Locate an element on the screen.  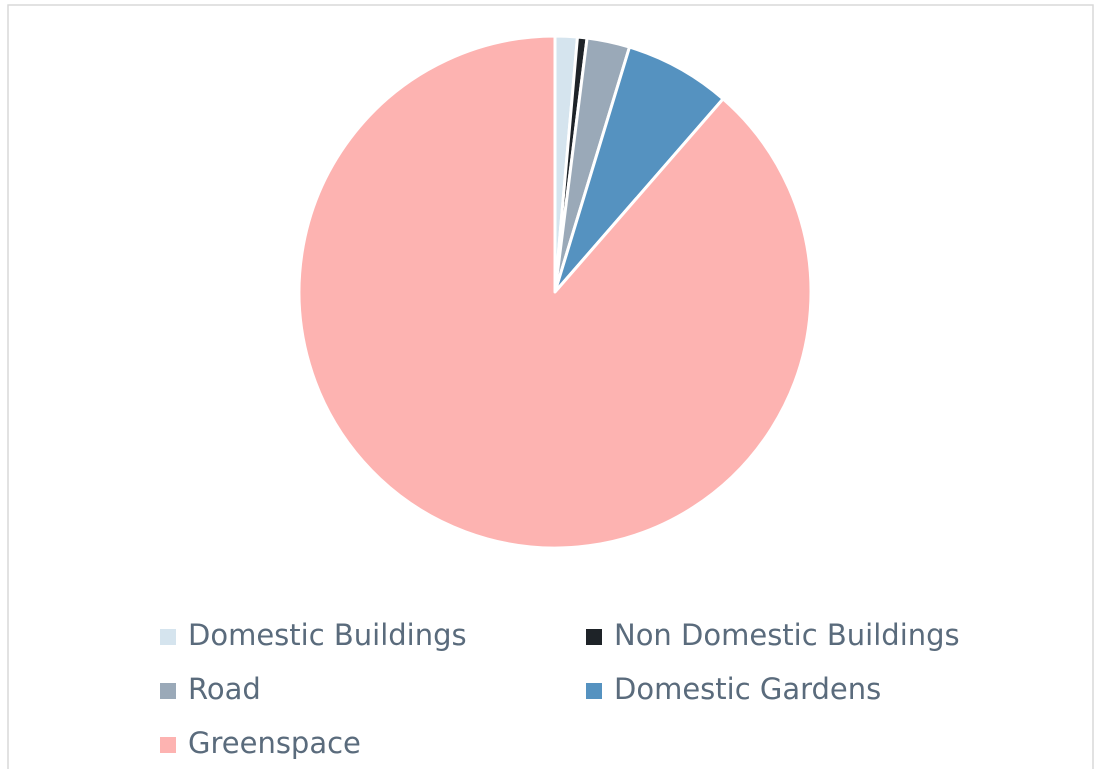
legend-label: Road is located at coordinates (224, 689).